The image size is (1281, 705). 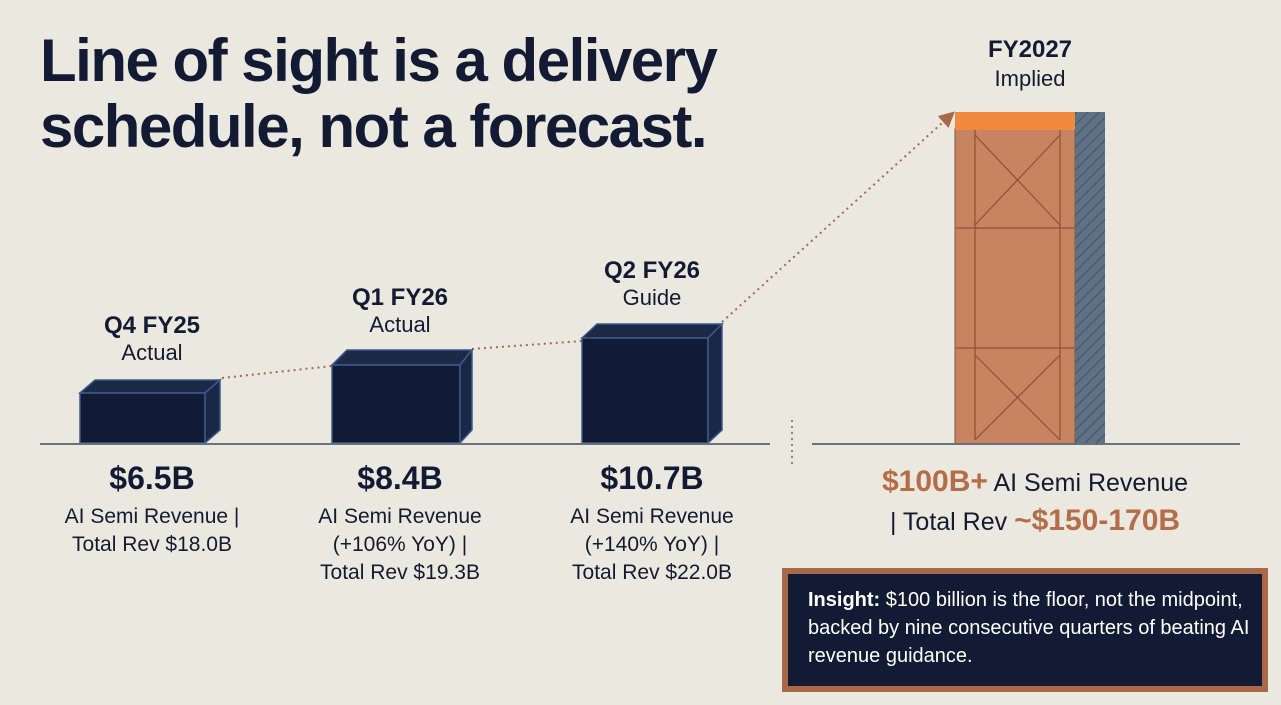 I want to click on target-value2: ~$150-170B, so click(x=1097, y=520).